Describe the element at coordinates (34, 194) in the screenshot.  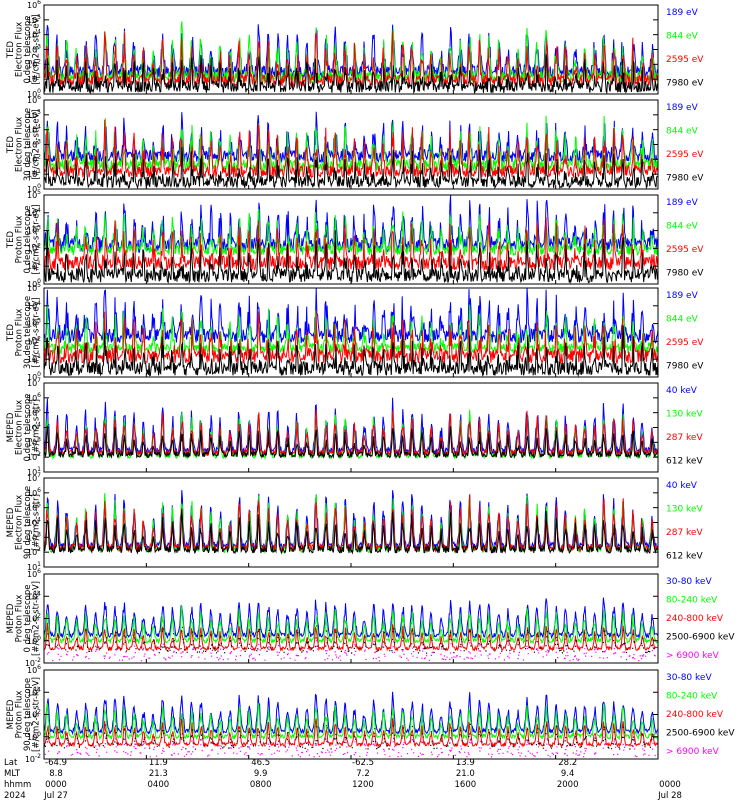
I see `panel-3-ytick-label-5: 10⁵` at that location.